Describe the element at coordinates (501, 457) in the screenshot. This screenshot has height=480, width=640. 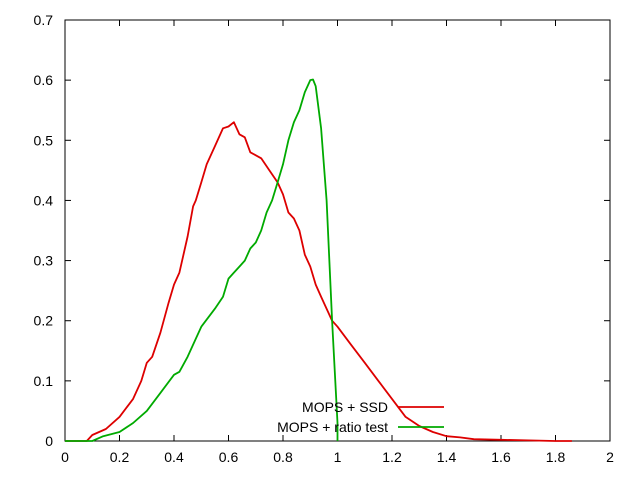
I see `x-tick-label: 1.6` at that location.